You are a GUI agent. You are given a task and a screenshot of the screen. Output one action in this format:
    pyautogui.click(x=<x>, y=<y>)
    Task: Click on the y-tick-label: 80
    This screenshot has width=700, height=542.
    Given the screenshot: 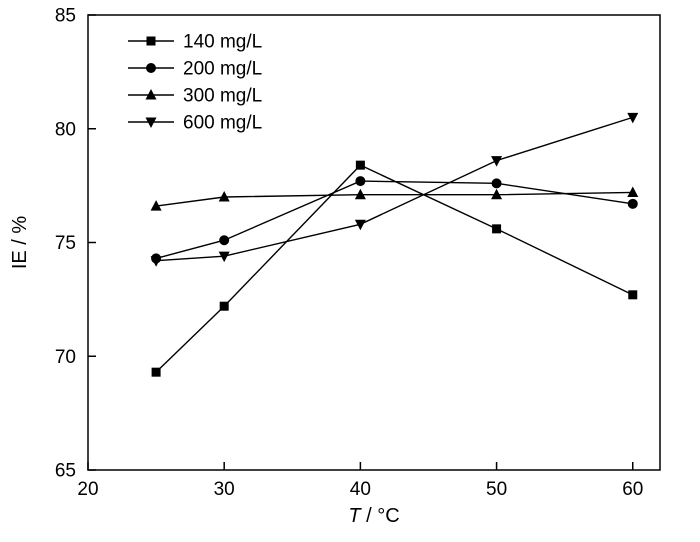 What is the action you would take?
    pyautogui.click(x=65, y=129)
    